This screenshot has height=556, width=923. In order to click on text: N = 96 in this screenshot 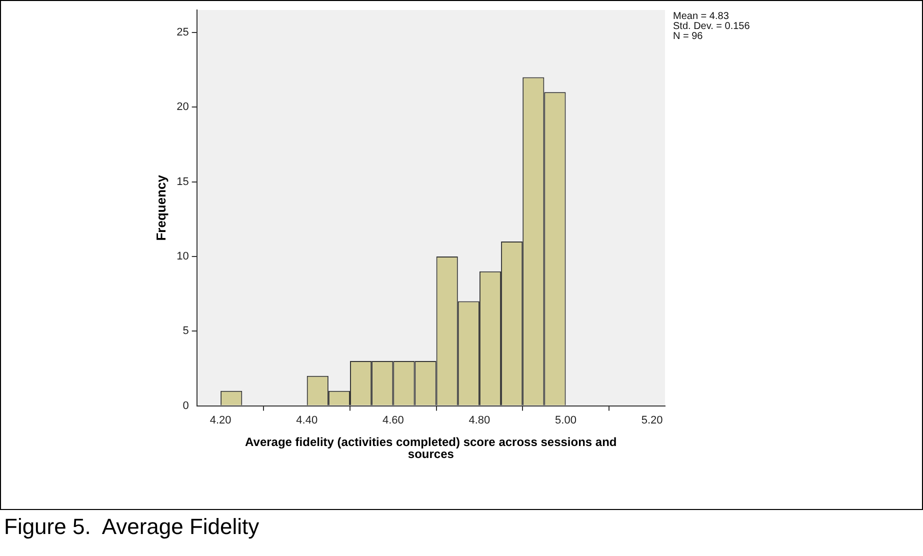, I will do `click(688, 36)`.